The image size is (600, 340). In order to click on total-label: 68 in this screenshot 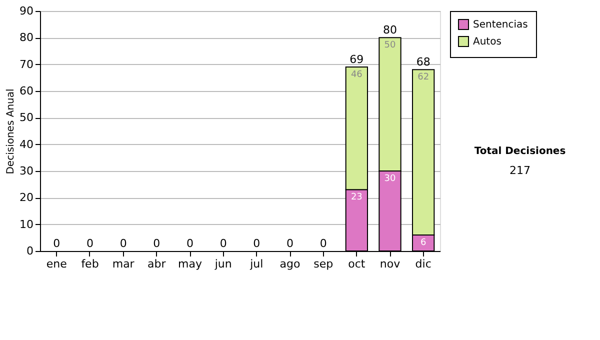, I will do `click(423, 62)`.